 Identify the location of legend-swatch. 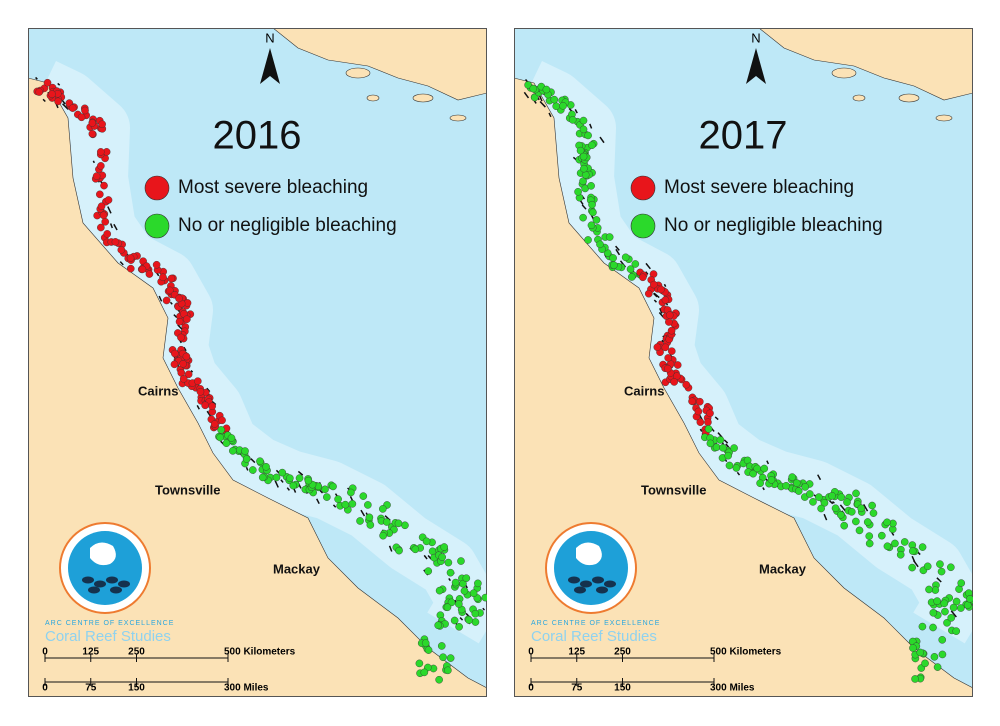
(643, 188).